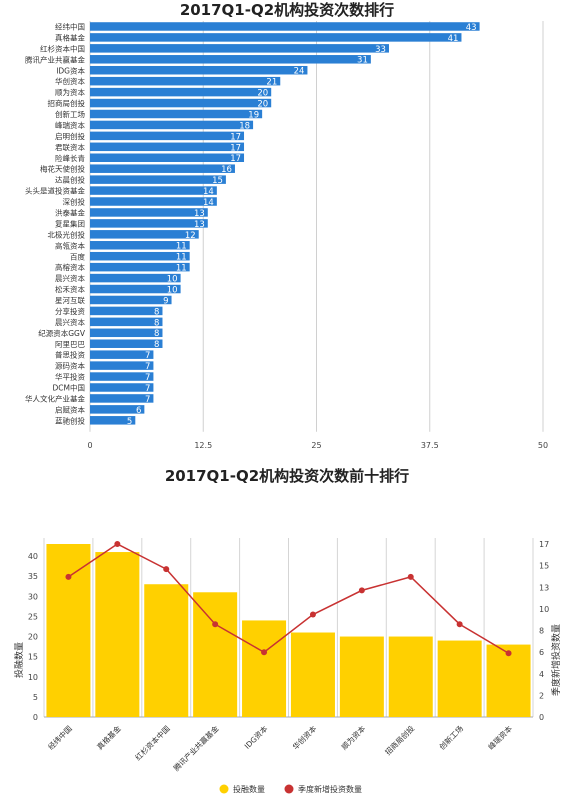  Describe the element at coordinates (253, 115) in the screenshot. I see `data-label: 19` at that location.